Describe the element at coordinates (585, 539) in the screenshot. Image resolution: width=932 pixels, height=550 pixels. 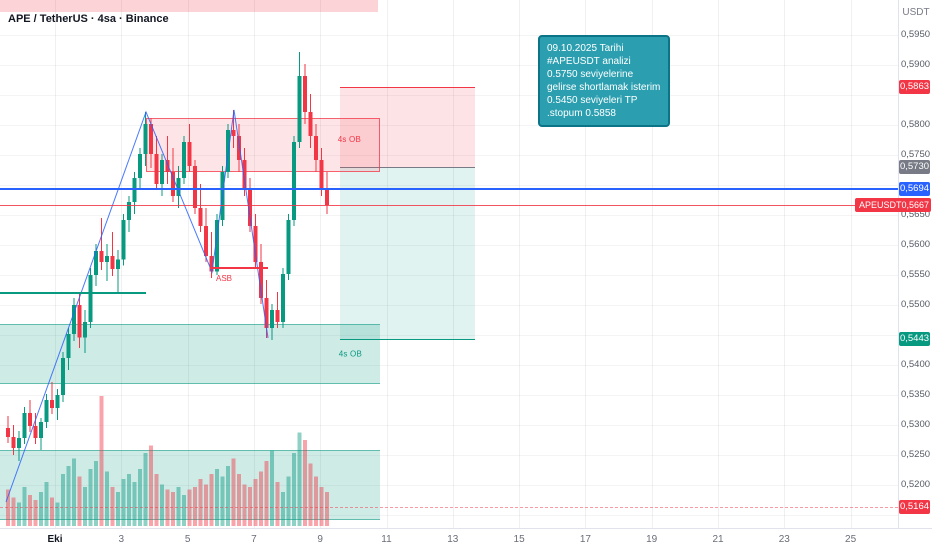
I see `time-tick-label: 17` at that location.